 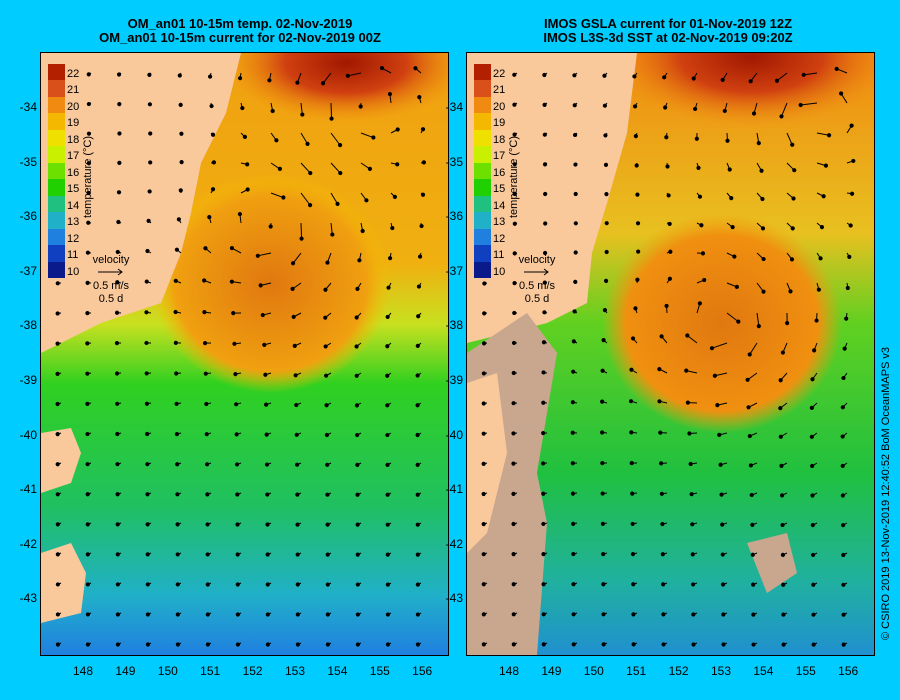 What do you see at coordinates (73, 139) in the screenshot?
I see `colorbar-label: 18` at bounding box center [73, 139].